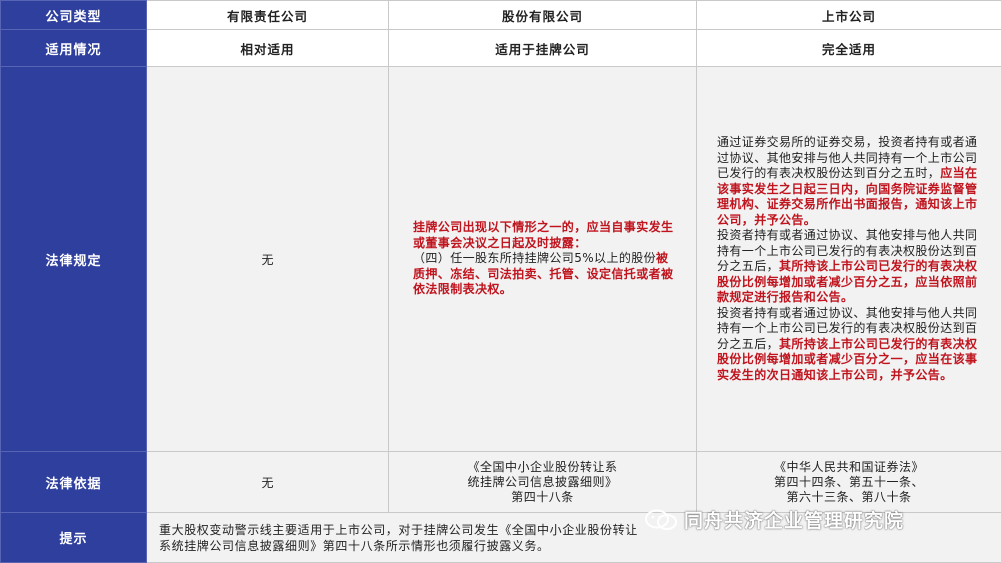 The width and height of the screenshot is (1001, 563). Describe the element at coordinates (74, 48) in the screenshot. I see `row-label-applicability: 适用情况` at that location.